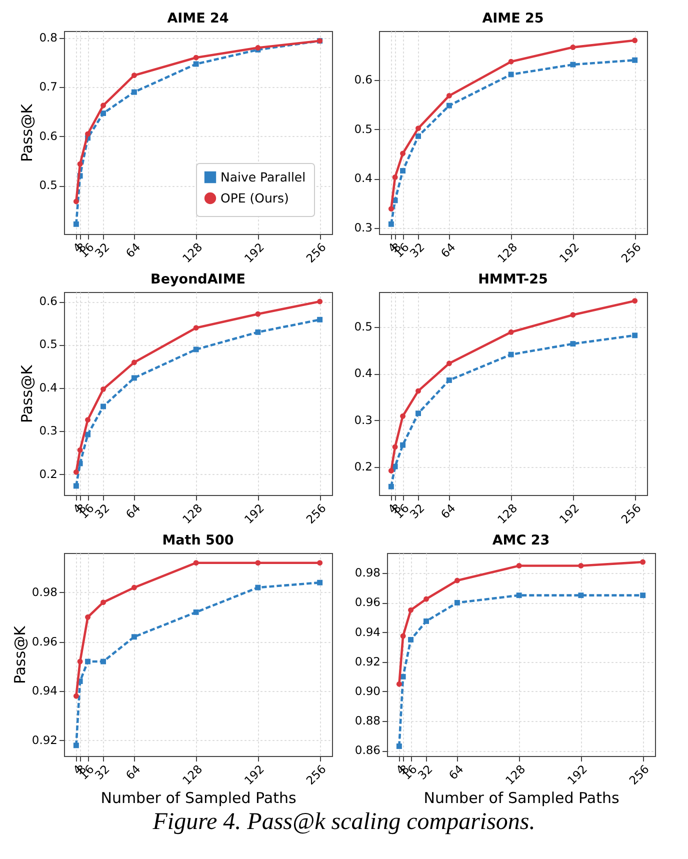  Describe the element at coordinates (367, 691) in the screenshot. I see `y-tick-label: 0.90` at that location.